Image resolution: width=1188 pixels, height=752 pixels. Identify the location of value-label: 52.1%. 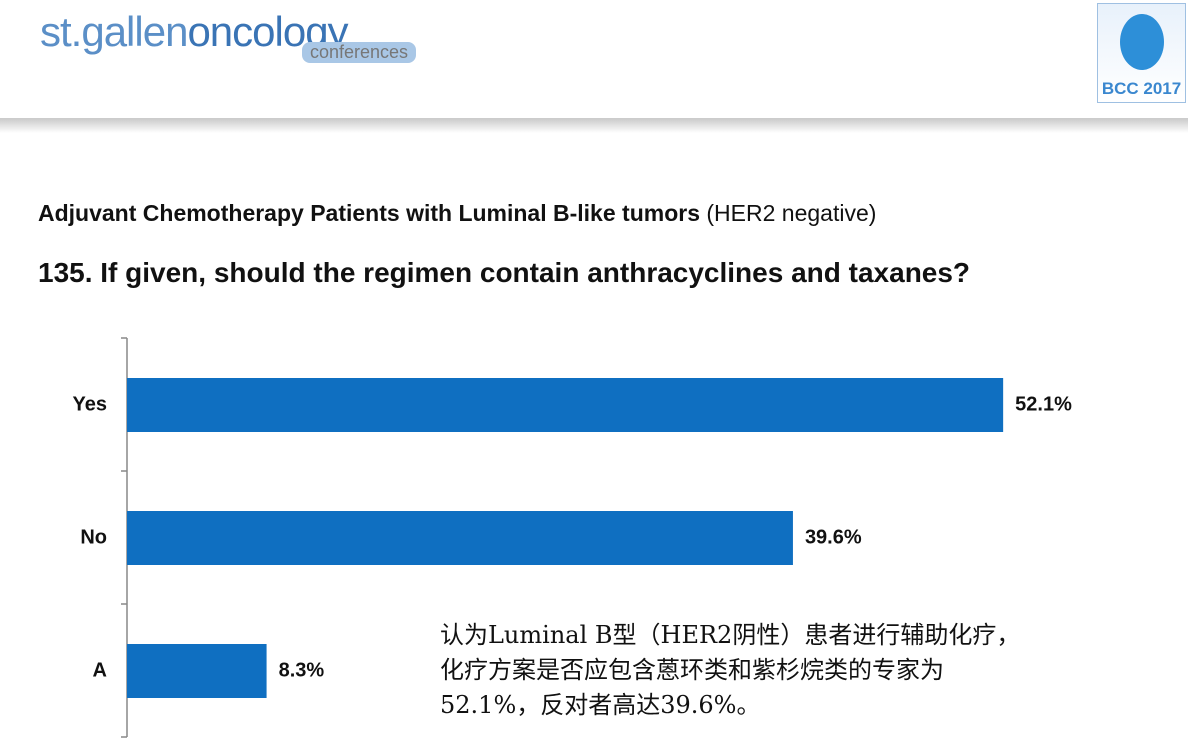
(1043, 404).